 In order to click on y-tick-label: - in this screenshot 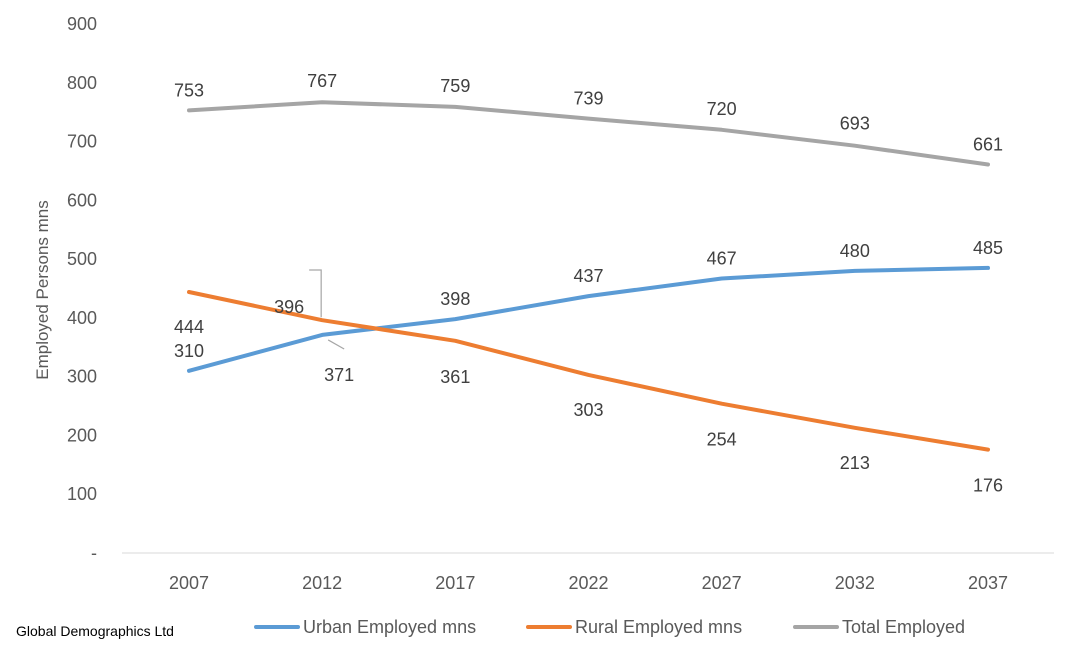, I will do `click(94, 553)`.